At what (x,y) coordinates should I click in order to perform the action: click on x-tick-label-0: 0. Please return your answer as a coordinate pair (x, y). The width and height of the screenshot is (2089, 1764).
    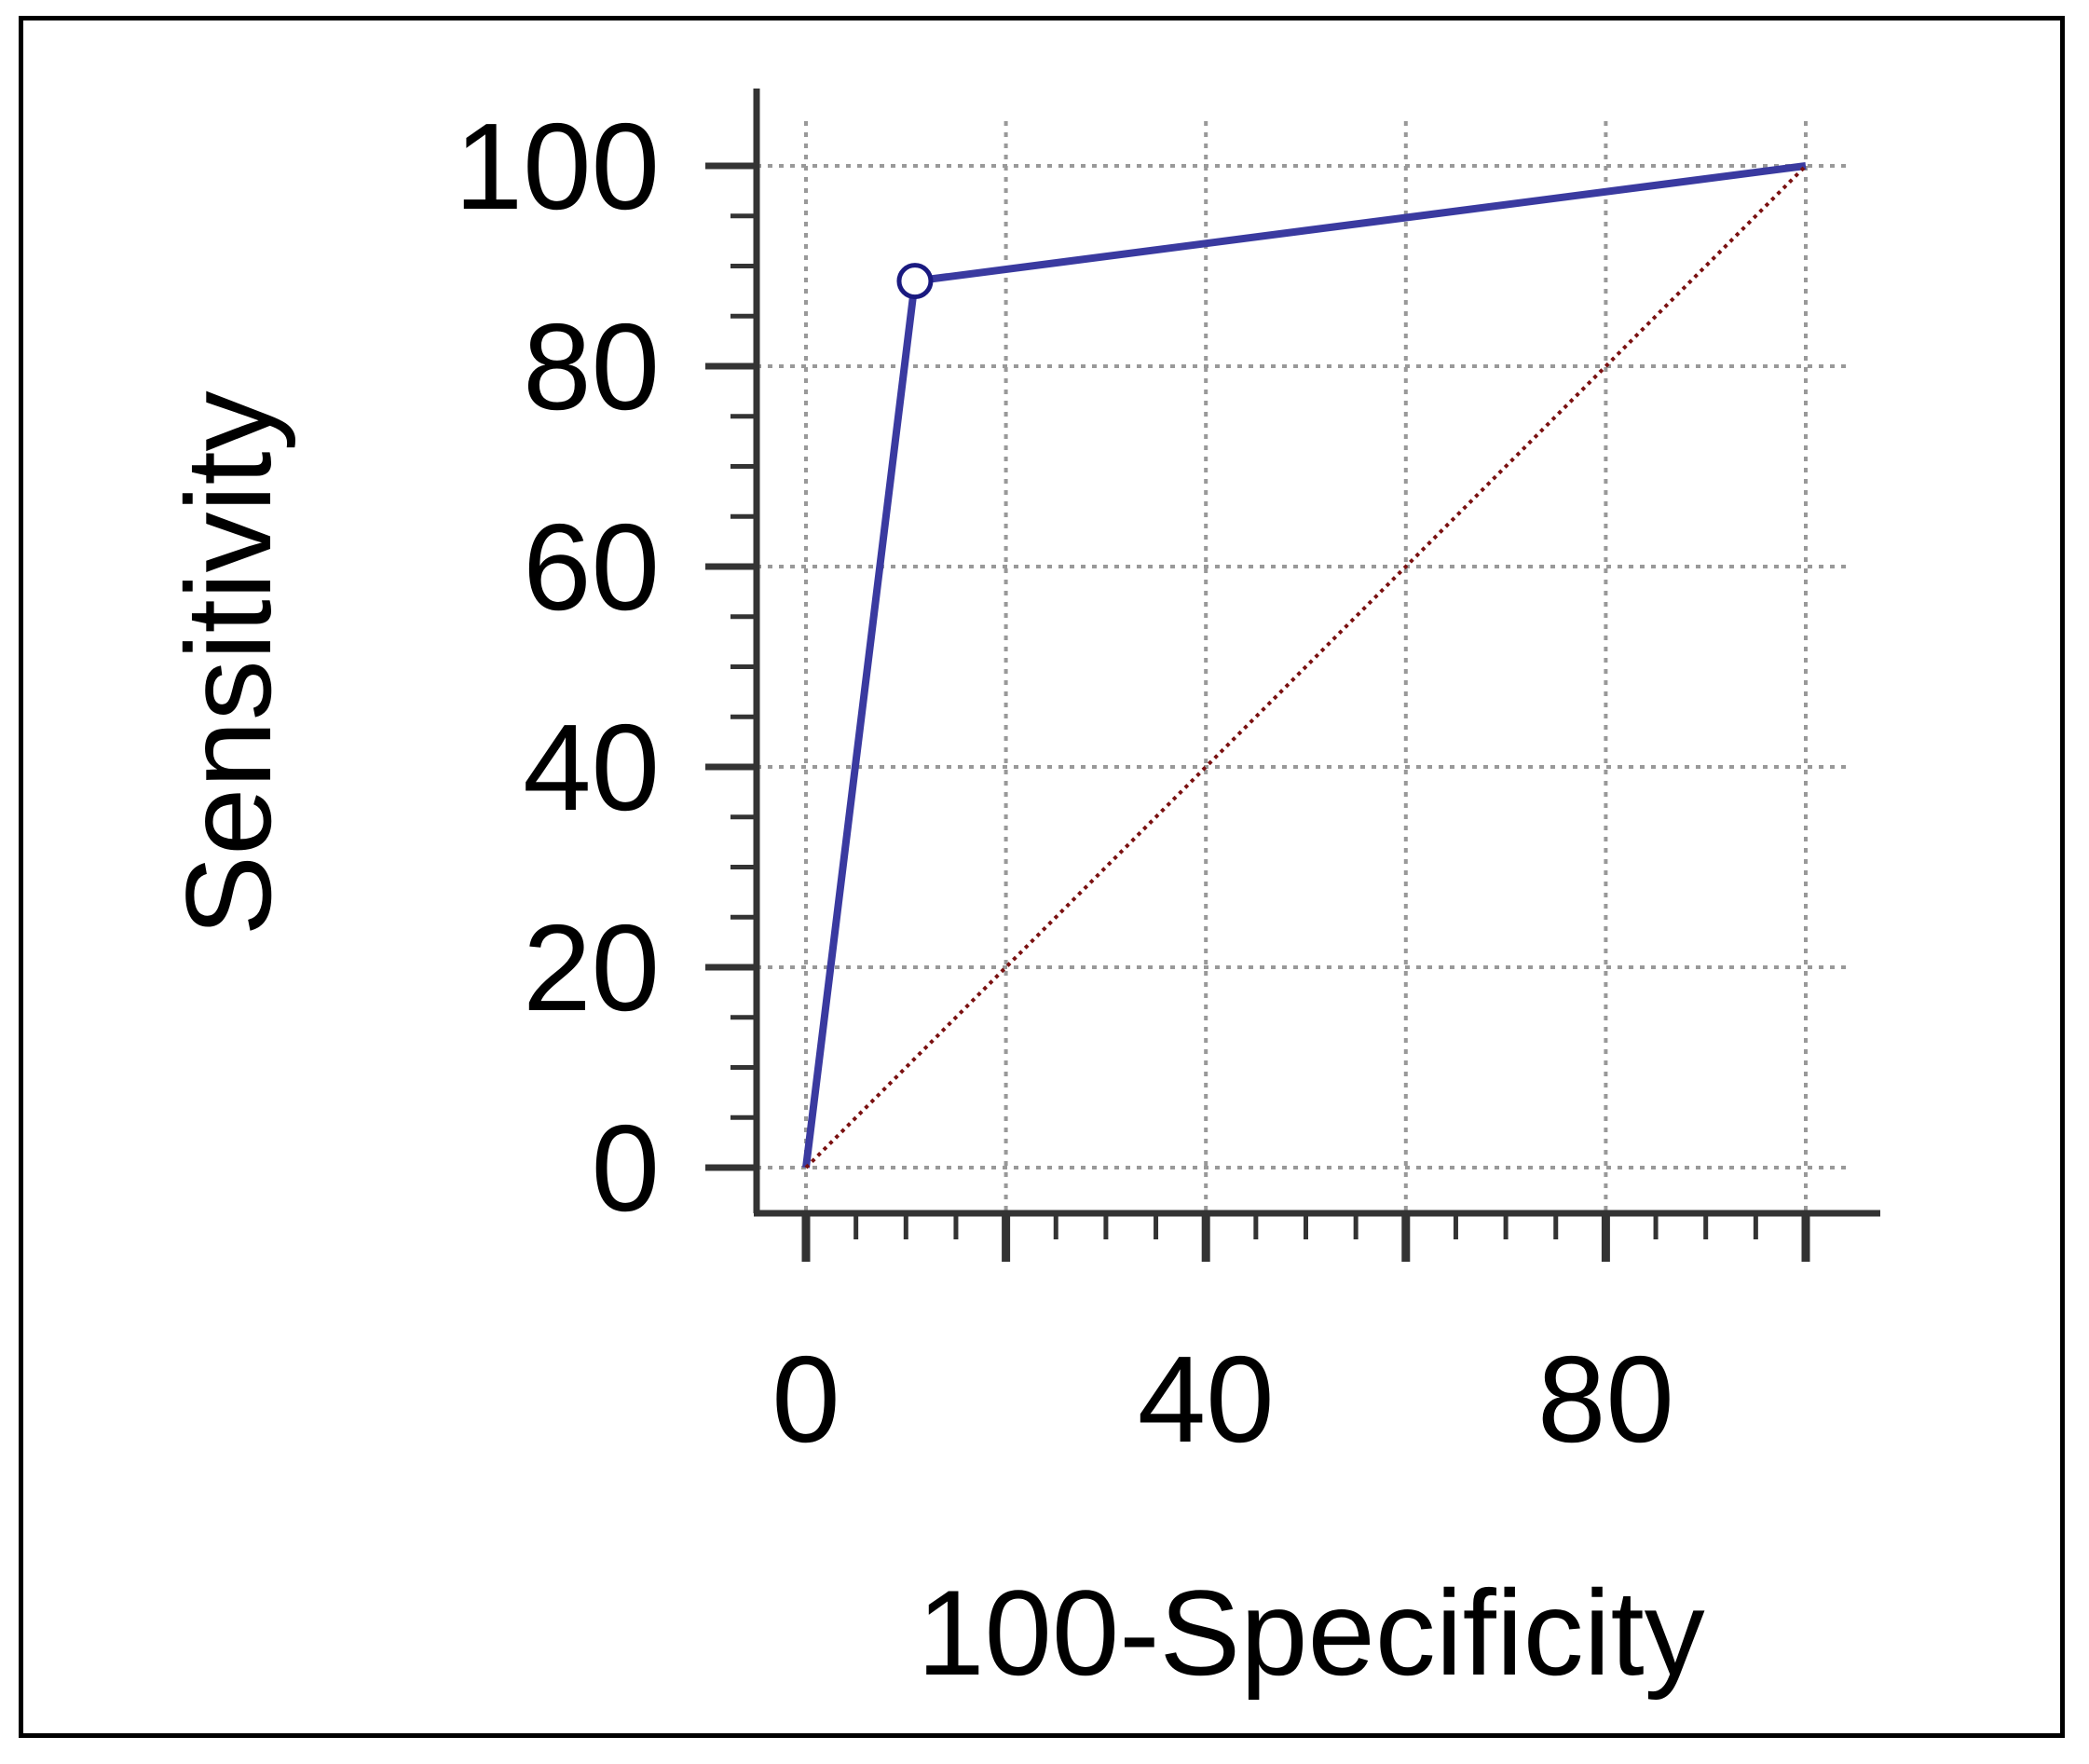
    Looking at the image, I should click on (805, 1400).